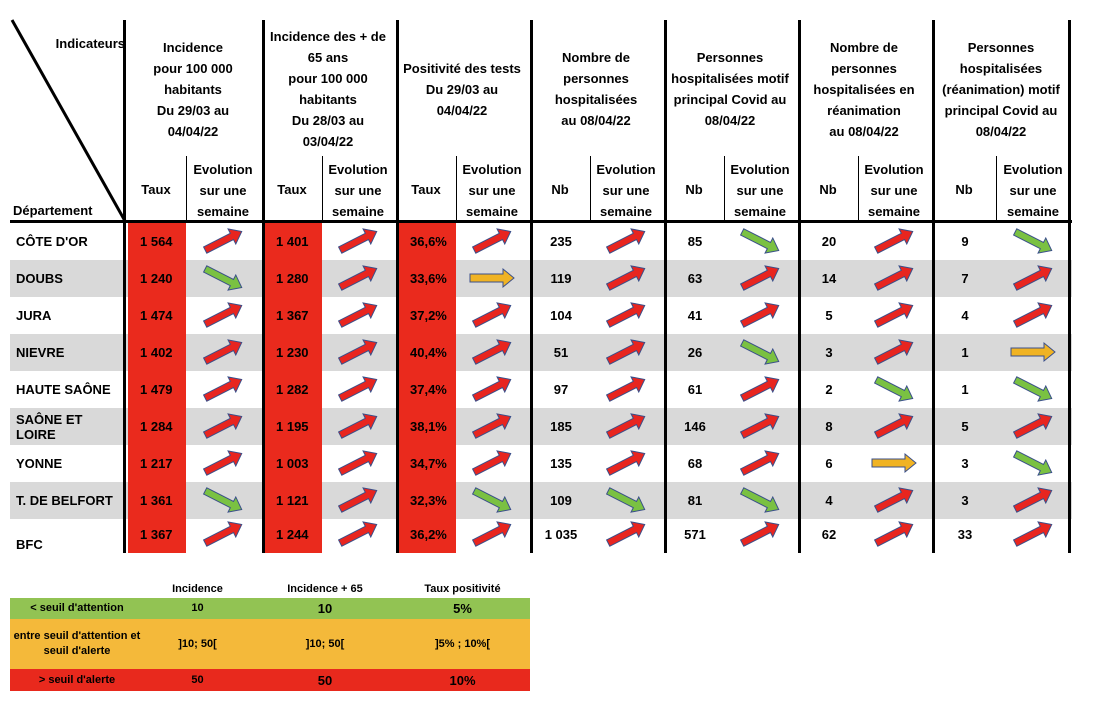  I want to click on indicator-value: 38,1%, so click(428, 426).